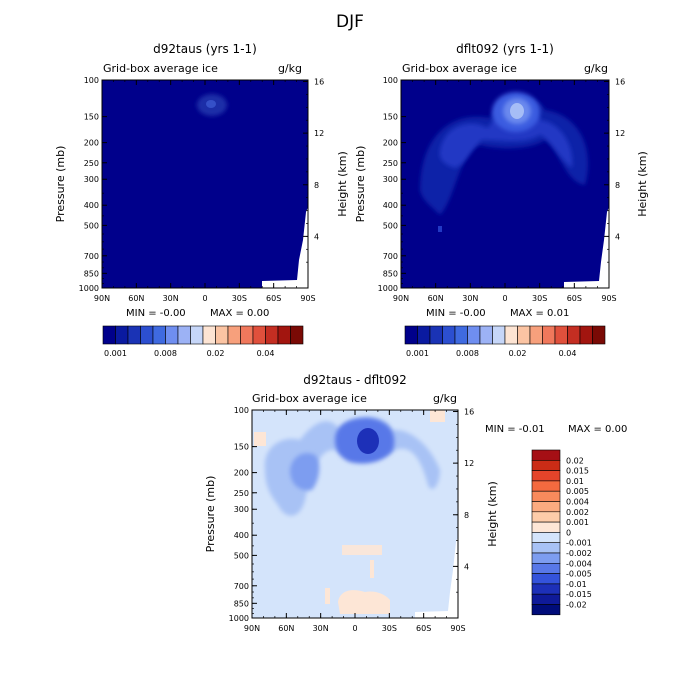  What do you see at coordinates (577, 512) in the screenshot?
I see `legend-label: 0.002` at bounding box center [577, 512].